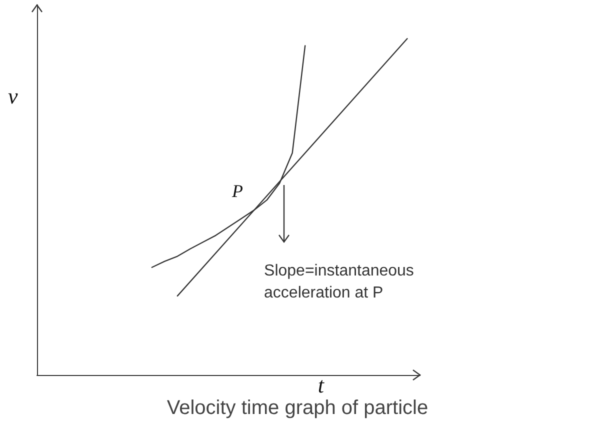 This screenshot has width=595, height=428. I want to click on annotation: P, so click(237, 191).